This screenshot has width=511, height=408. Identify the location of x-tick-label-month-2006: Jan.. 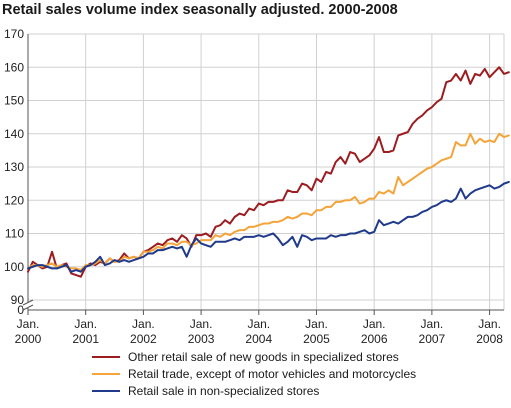
(374, 324).